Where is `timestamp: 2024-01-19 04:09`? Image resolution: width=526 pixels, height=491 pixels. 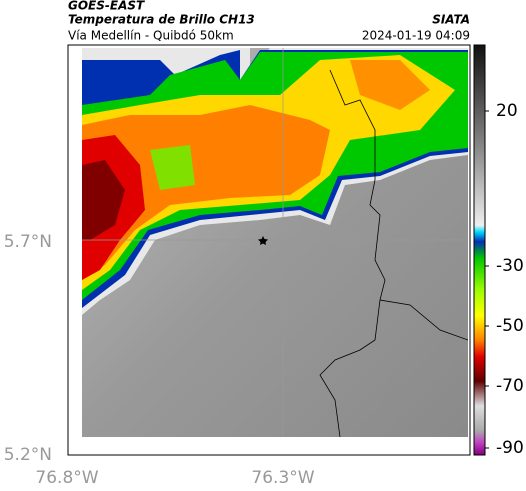 timestamp: 2024-01-19 04:09 is located at coordinates (416, 36).